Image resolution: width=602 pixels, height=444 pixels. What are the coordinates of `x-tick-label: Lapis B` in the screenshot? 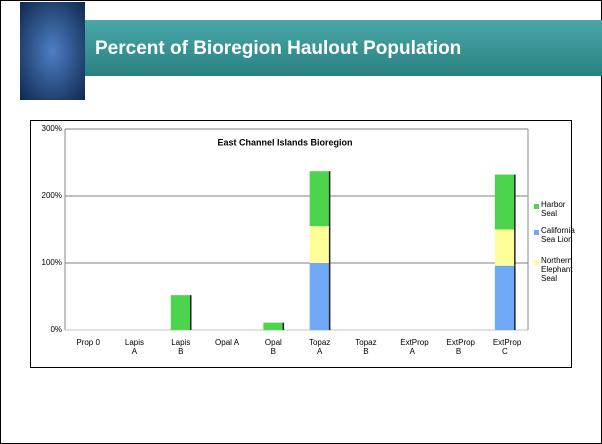 It's located at (181, 347).